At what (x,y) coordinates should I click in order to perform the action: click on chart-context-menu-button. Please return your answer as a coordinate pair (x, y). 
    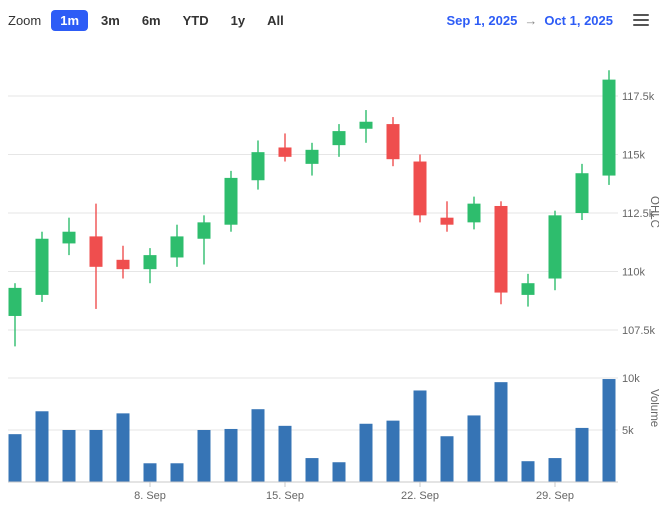
    Looking at the image, I should click on (641, 20).